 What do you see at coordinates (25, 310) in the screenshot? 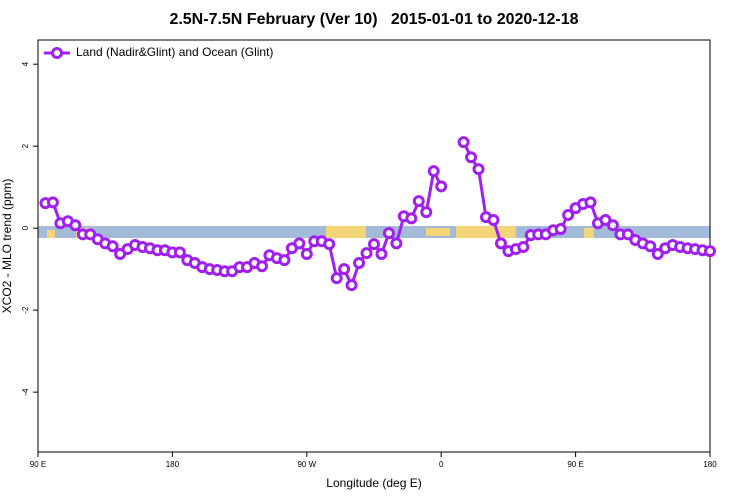
I see `y-tick-label: -2` at bounding box center [25, 310].